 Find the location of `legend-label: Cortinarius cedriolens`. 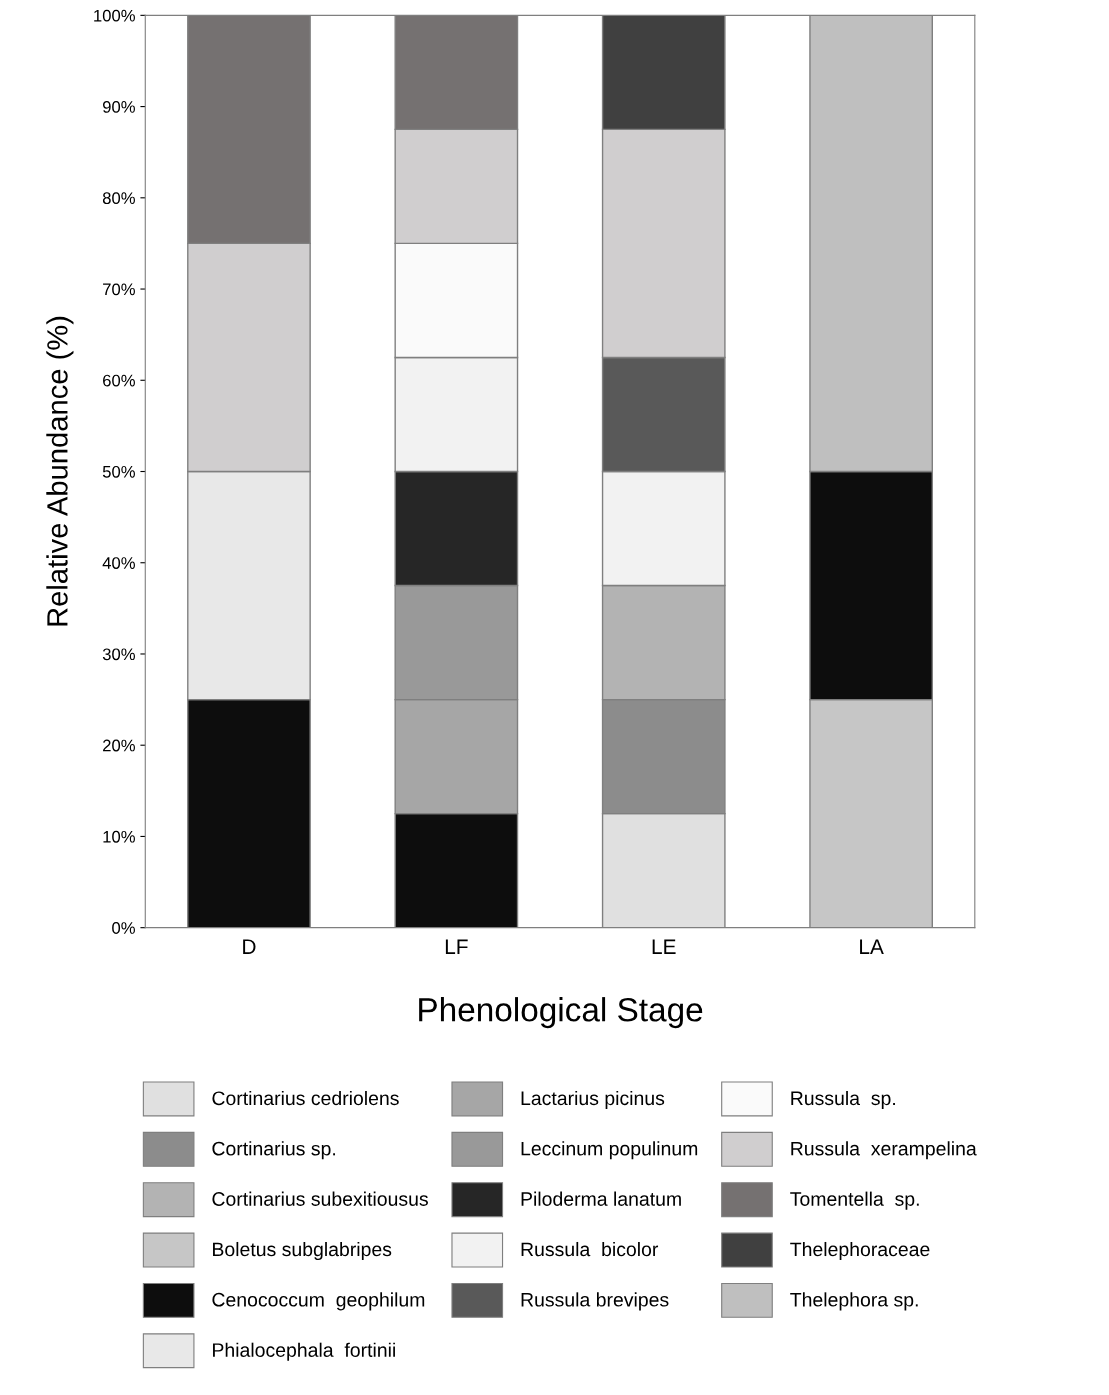

legend-label: Cortinarius cedriolens is located at coordinates (305, 1098).